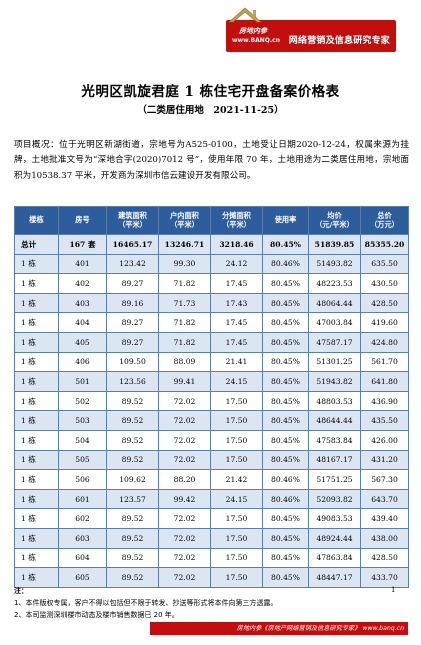 Image resolution: width=421 pixels, height=645 pixels. Describe the element at coordinates (384, 342) in the screenshot. I see `table-cell: 424.80` at that location.